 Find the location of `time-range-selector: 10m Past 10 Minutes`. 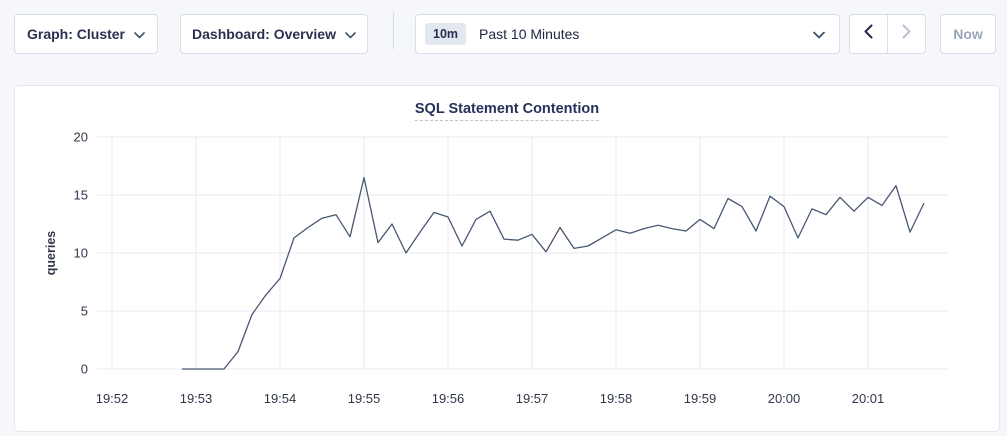

time-range-selector: 10m Past 10 Minutes is located at coordinates (627, 34).